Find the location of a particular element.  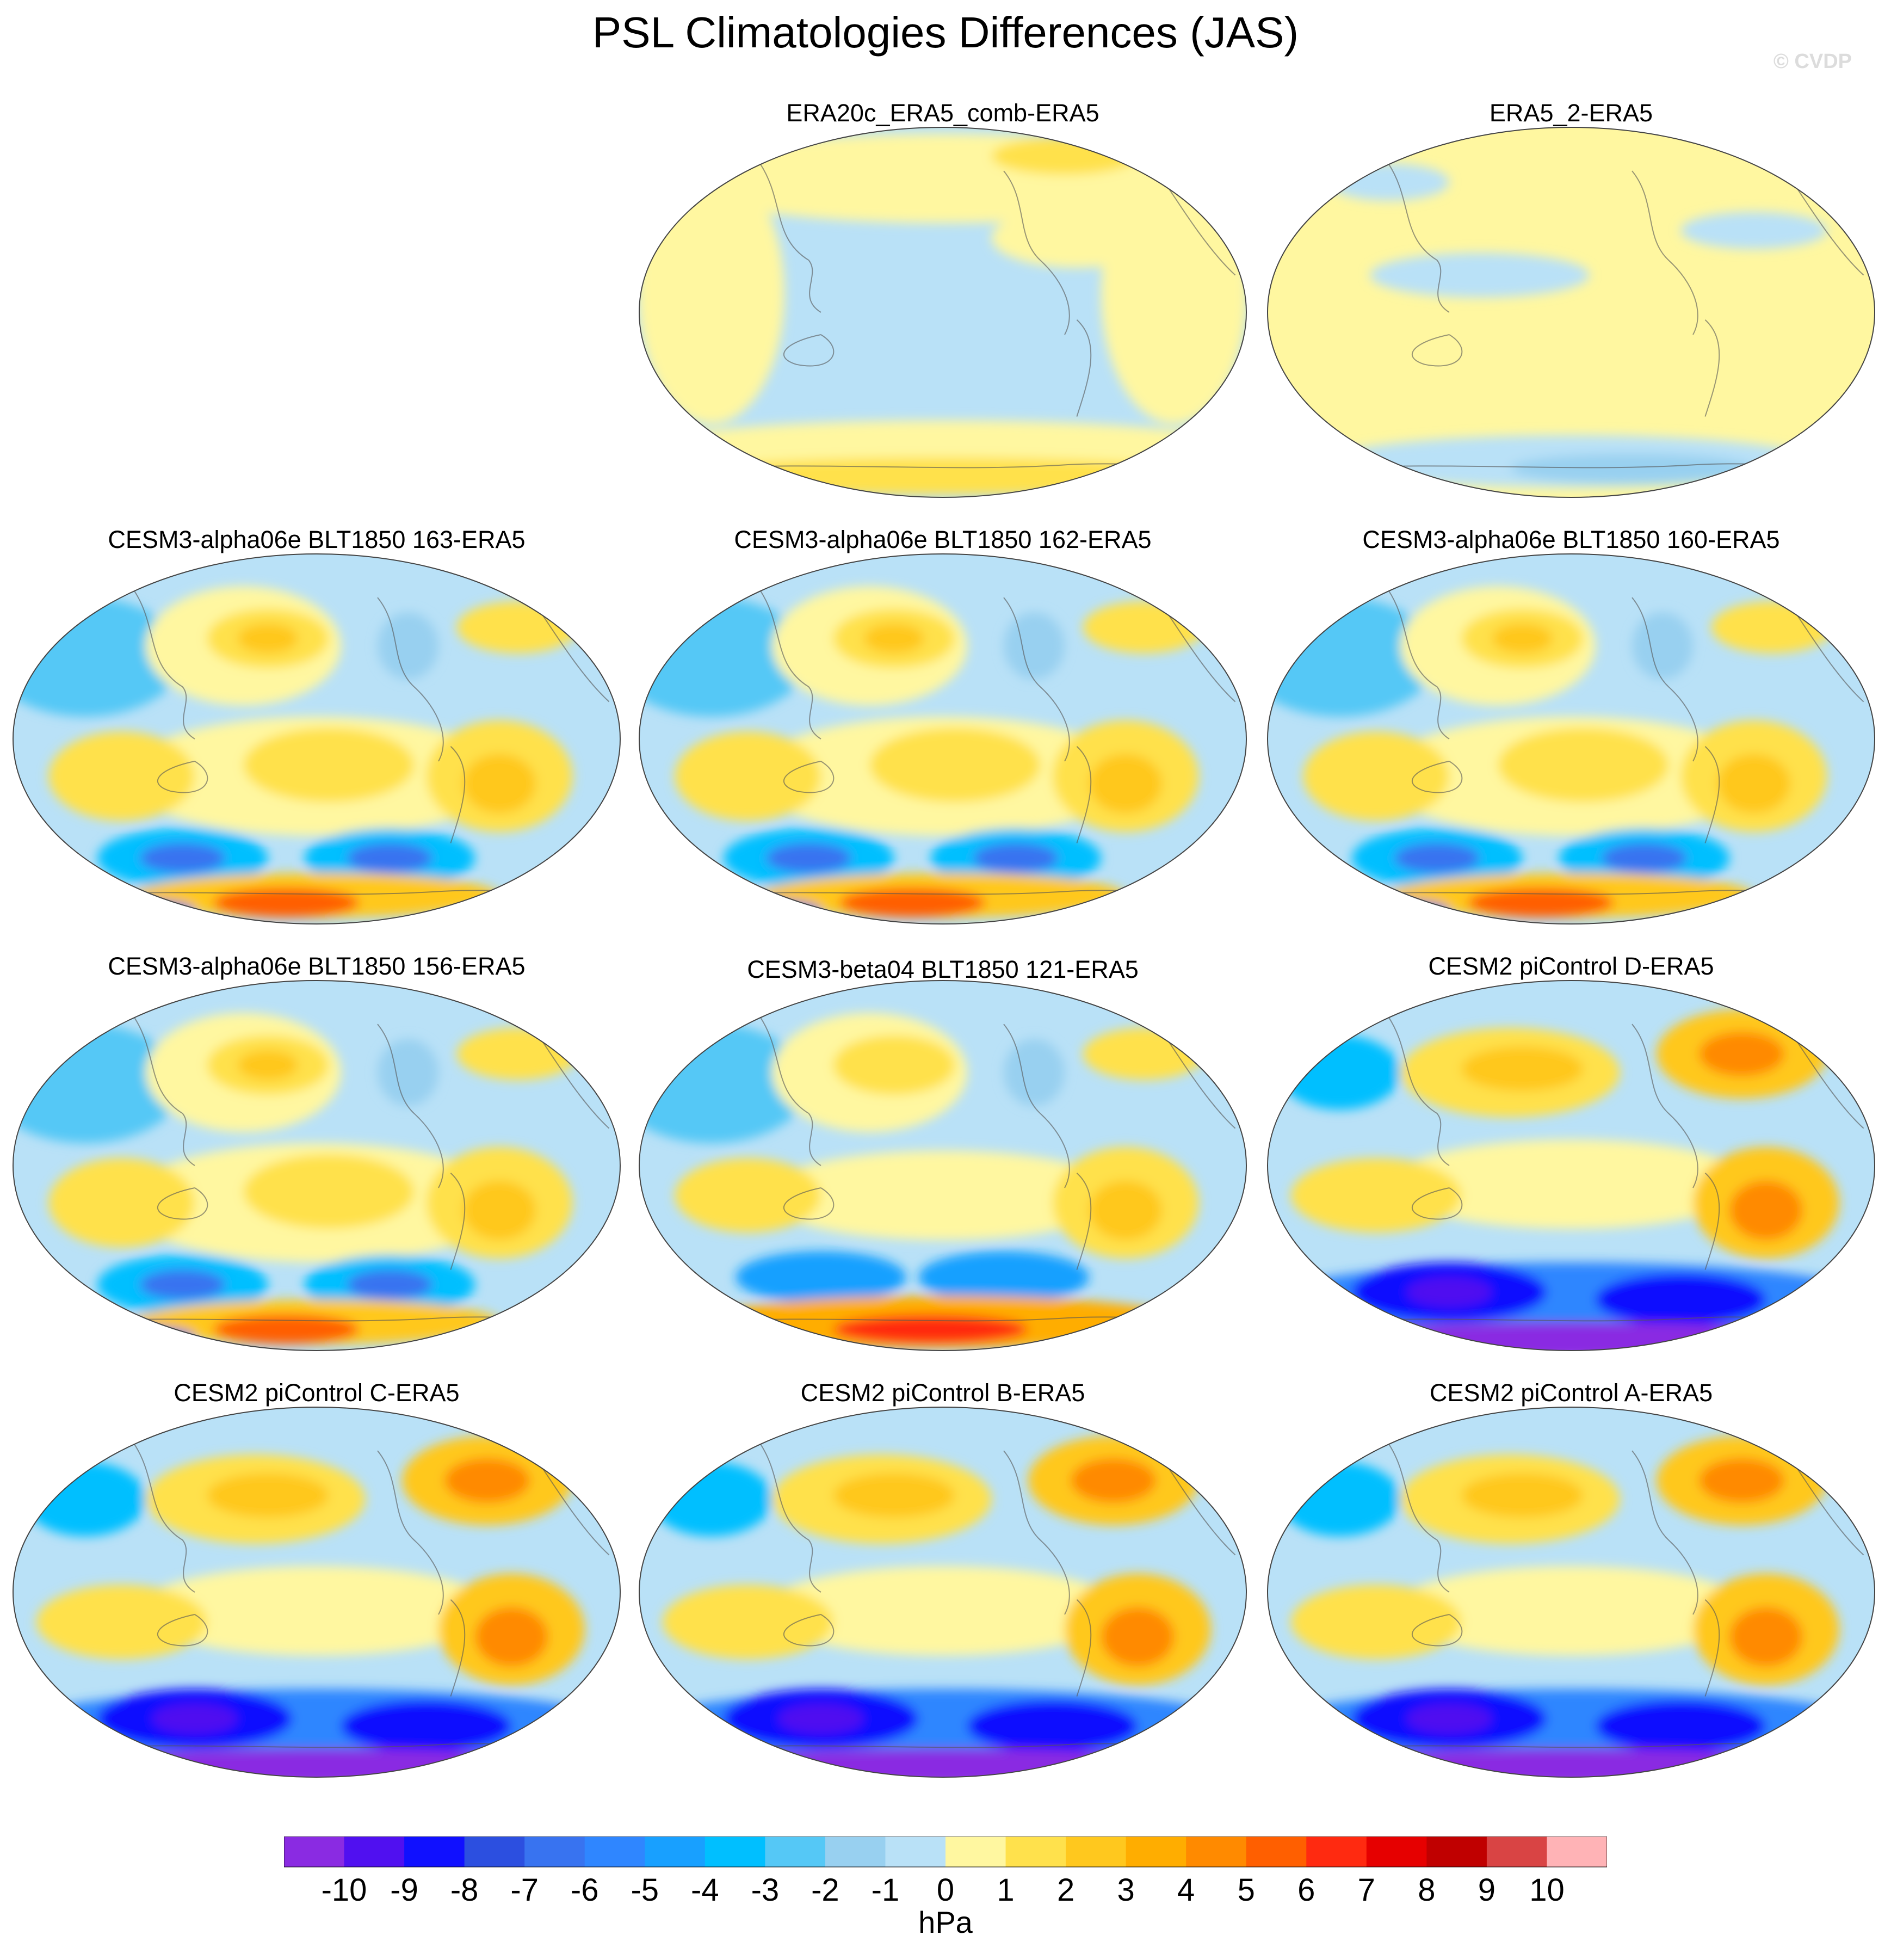

panel-title-b121: CESM3-beta04 BLT1850 121-ERA5 is located at coordinates (943, 969).